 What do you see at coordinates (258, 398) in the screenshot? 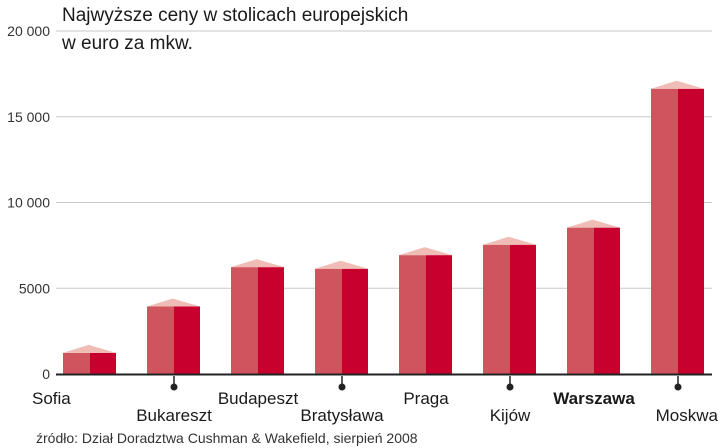
I see `x-category-label: Budapeszt` at bounding box center [258, 398].